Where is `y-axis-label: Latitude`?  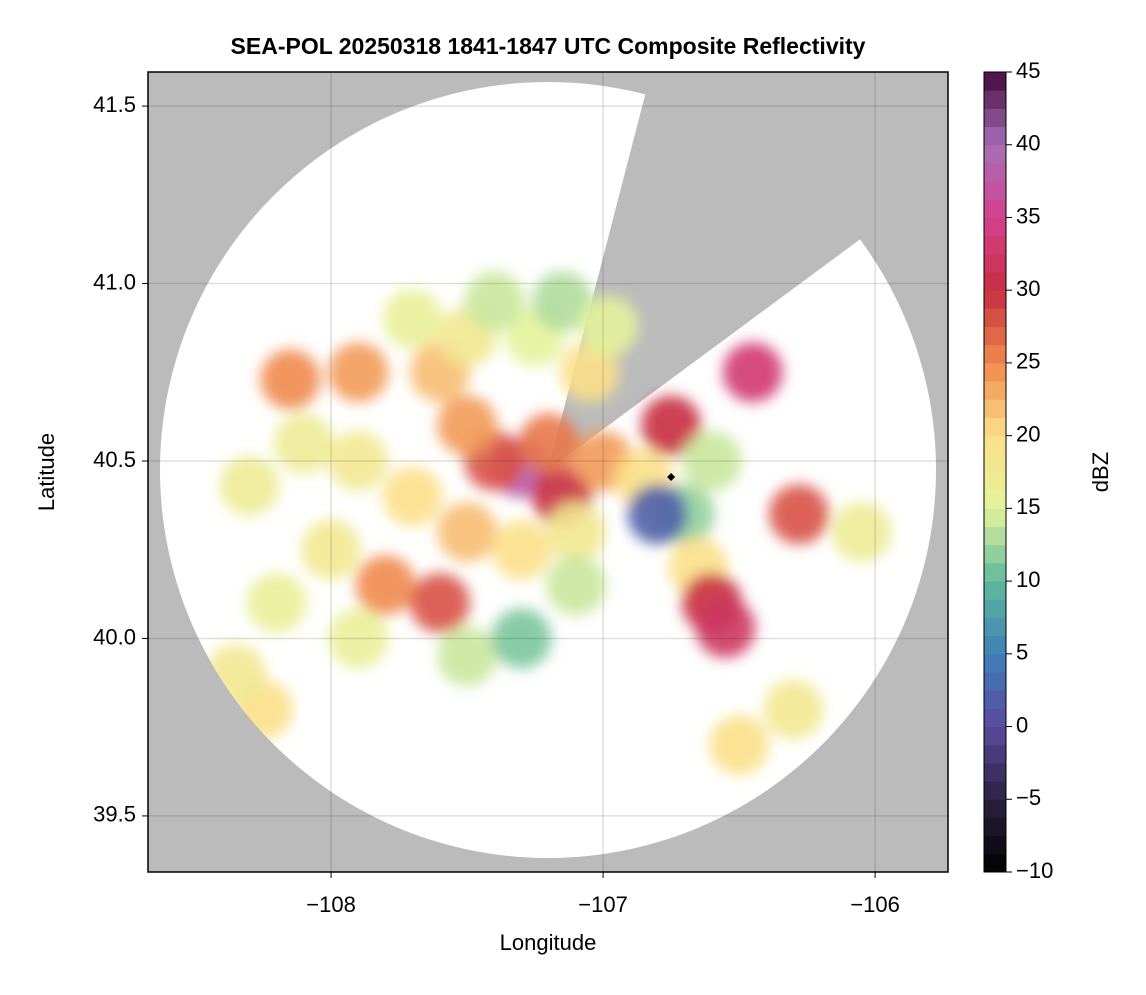
y-axis-label: Latitude is located at coordinates (46, 472).